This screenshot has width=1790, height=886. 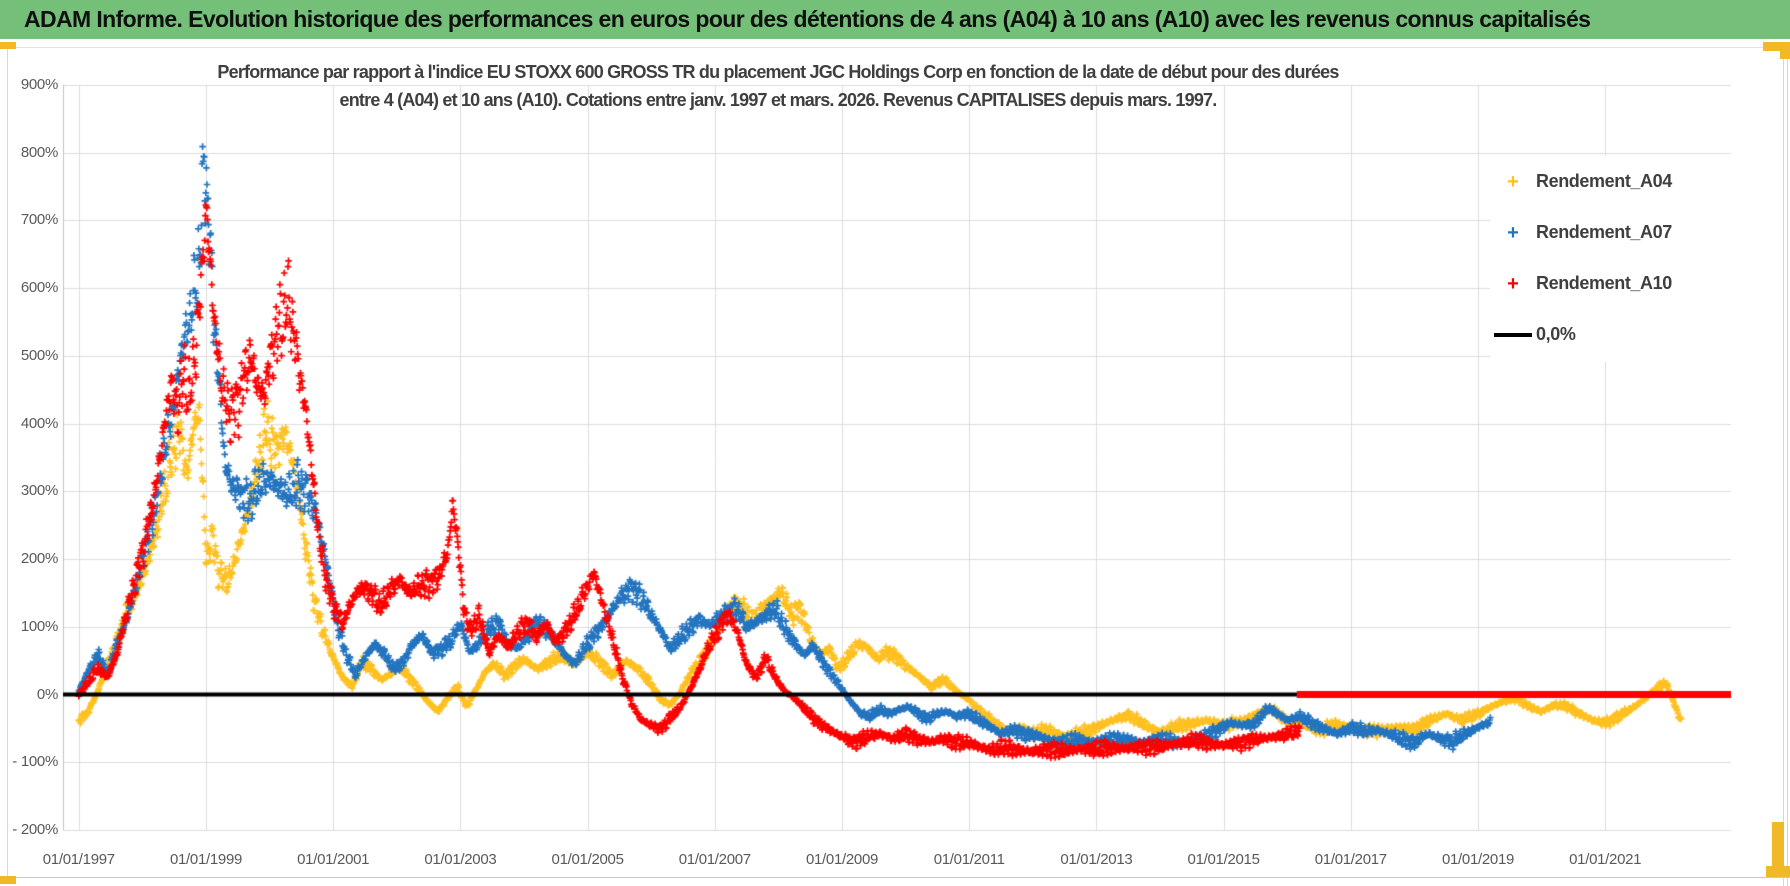 I want to click on legend-item-rendement-a04: + Rendement_A04, so click(x=1611, y=181).